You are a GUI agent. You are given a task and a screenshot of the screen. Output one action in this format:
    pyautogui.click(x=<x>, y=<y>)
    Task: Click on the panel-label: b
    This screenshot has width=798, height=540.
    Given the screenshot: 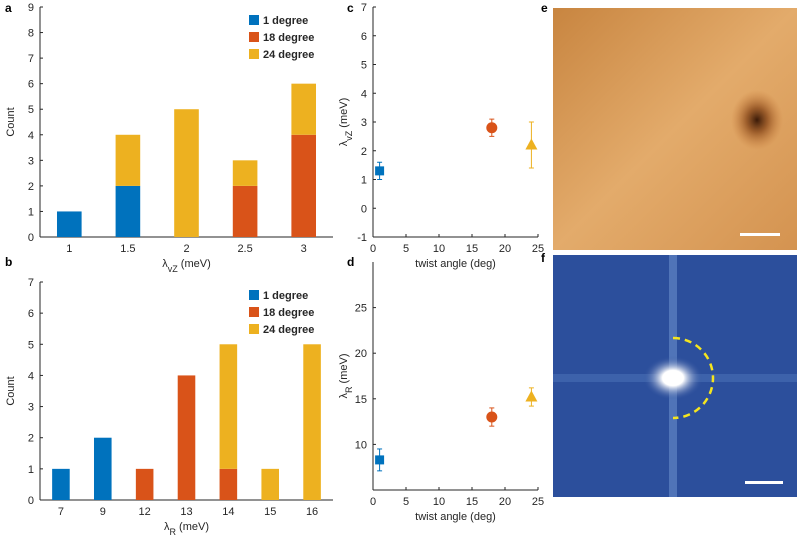 What is the action you would take?
    pyautogui.click(x=8, y=262)
    